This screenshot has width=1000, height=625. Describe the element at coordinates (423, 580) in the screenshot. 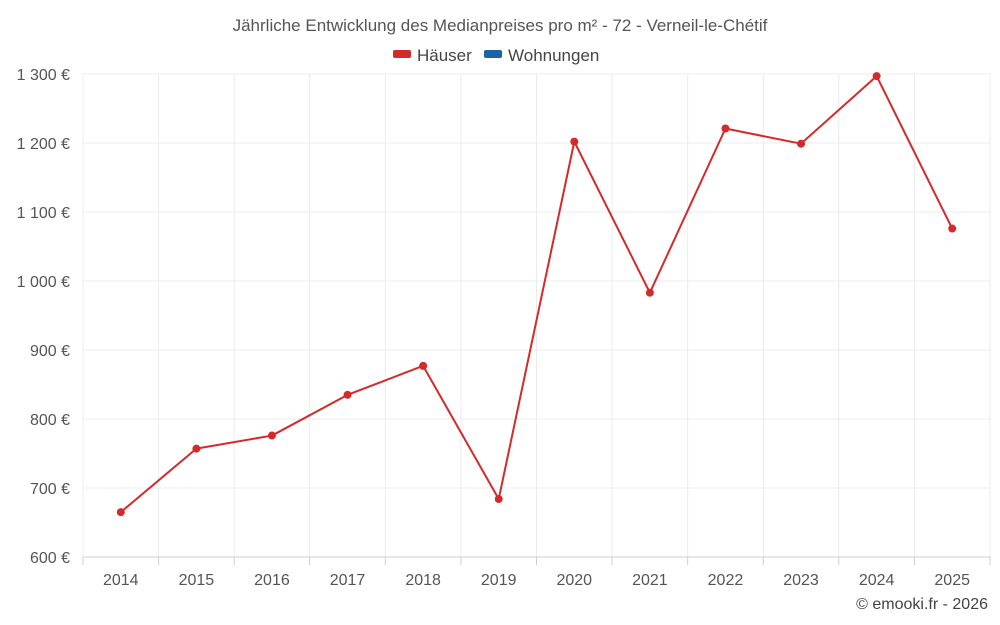

I see `x-tick-label: 2018` at that location.